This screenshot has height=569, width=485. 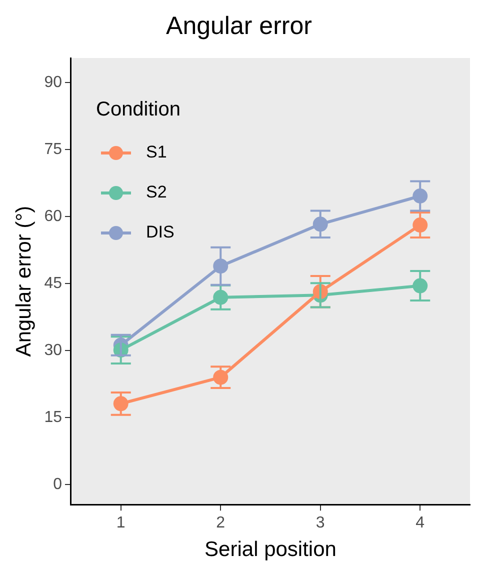 What do you see at coordinates (53, 149) in the screenshot?
I see `y-tick-label: 75` at bounding box center [53, 149].